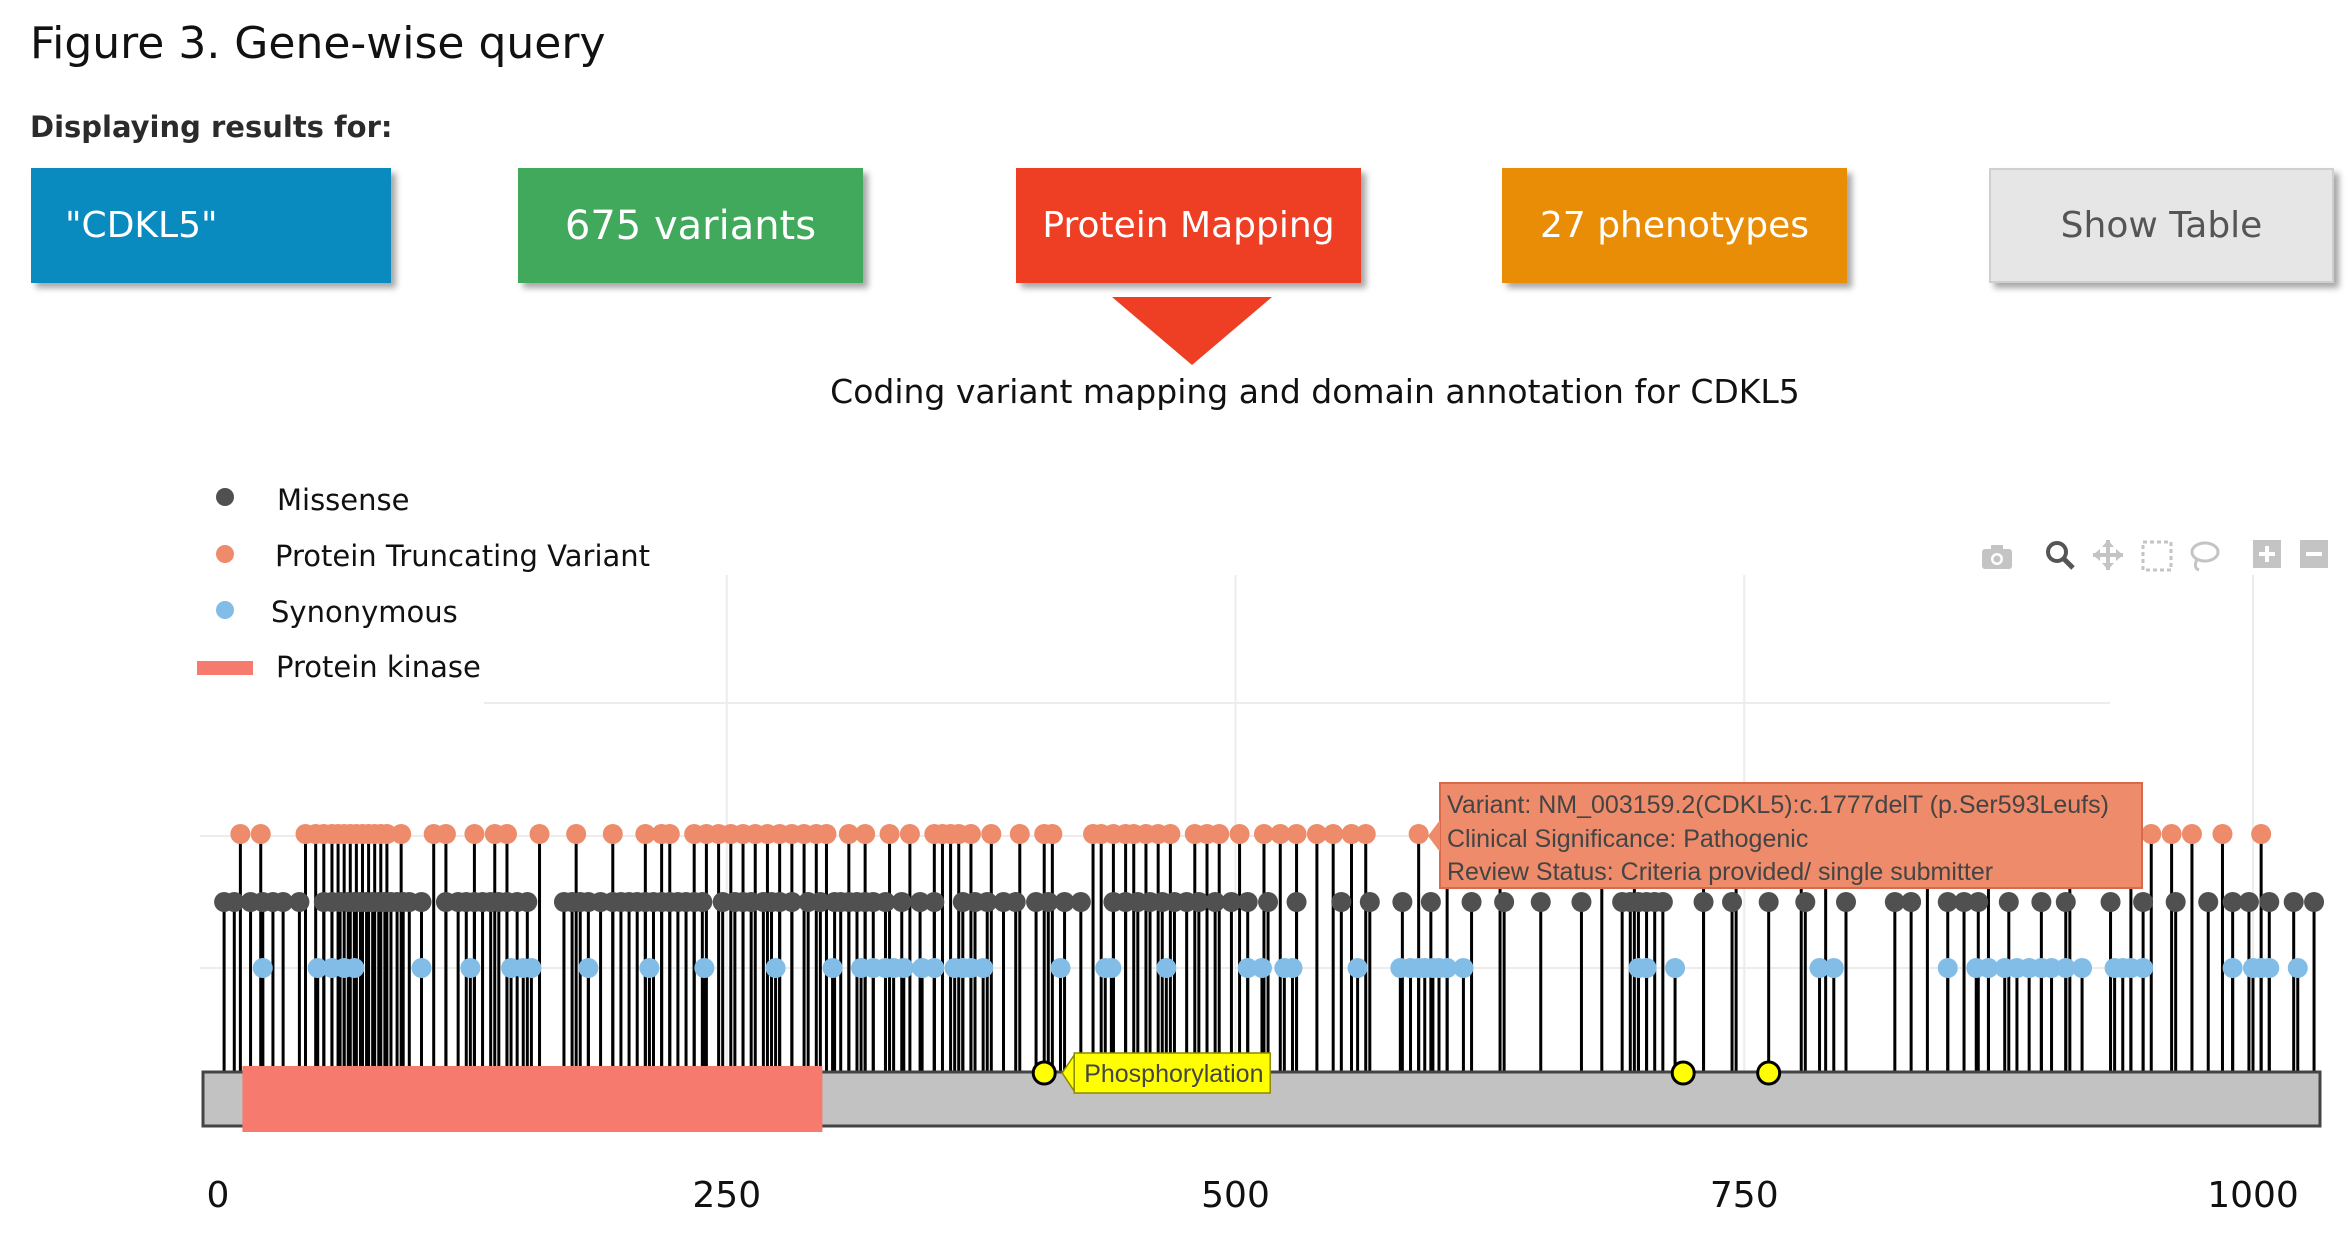 This screenshot has height=1242, width=2349. What do you see at coordinates (343, 500) in the screenshot?
I see `legend-missense-label: Missense` at bounding box center [343, 500].